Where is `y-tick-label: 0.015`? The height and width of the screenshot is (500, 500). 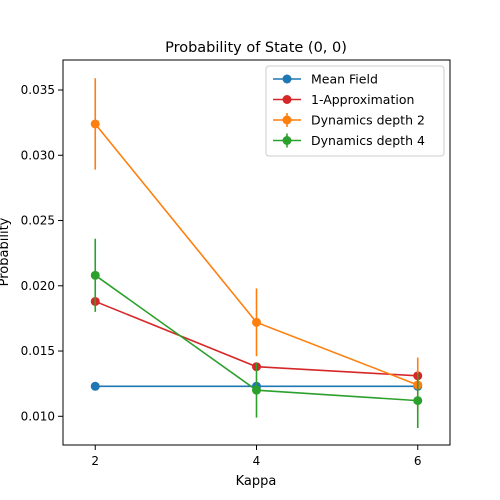 y-tick-label: 0.015 is located at coordinates (38, 351).